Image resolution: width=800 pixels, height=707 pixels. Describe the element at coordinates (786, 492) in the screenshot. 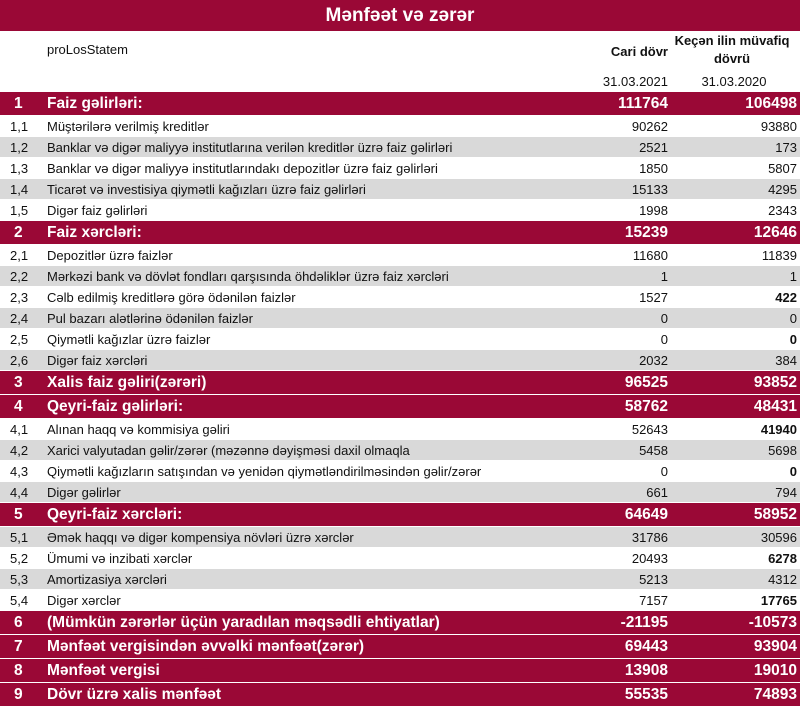

I see `previous-value: 794` at that location.